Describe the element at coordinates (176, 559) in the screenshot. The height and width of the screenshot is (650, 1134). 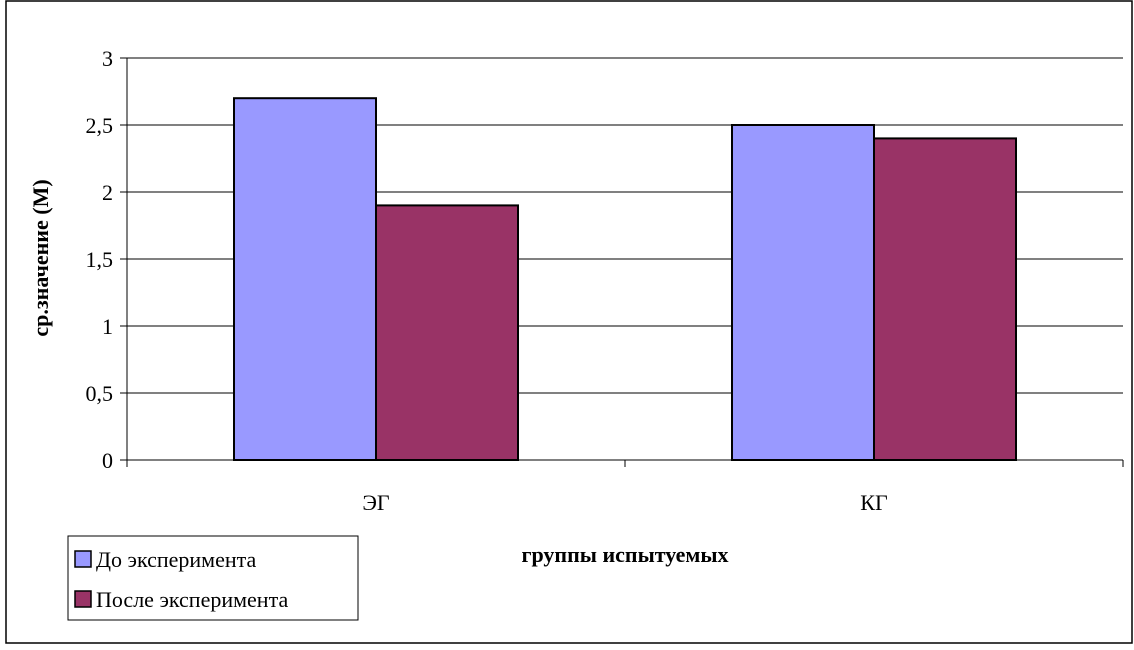
I see `legend-label: До эксперимента` at that location.